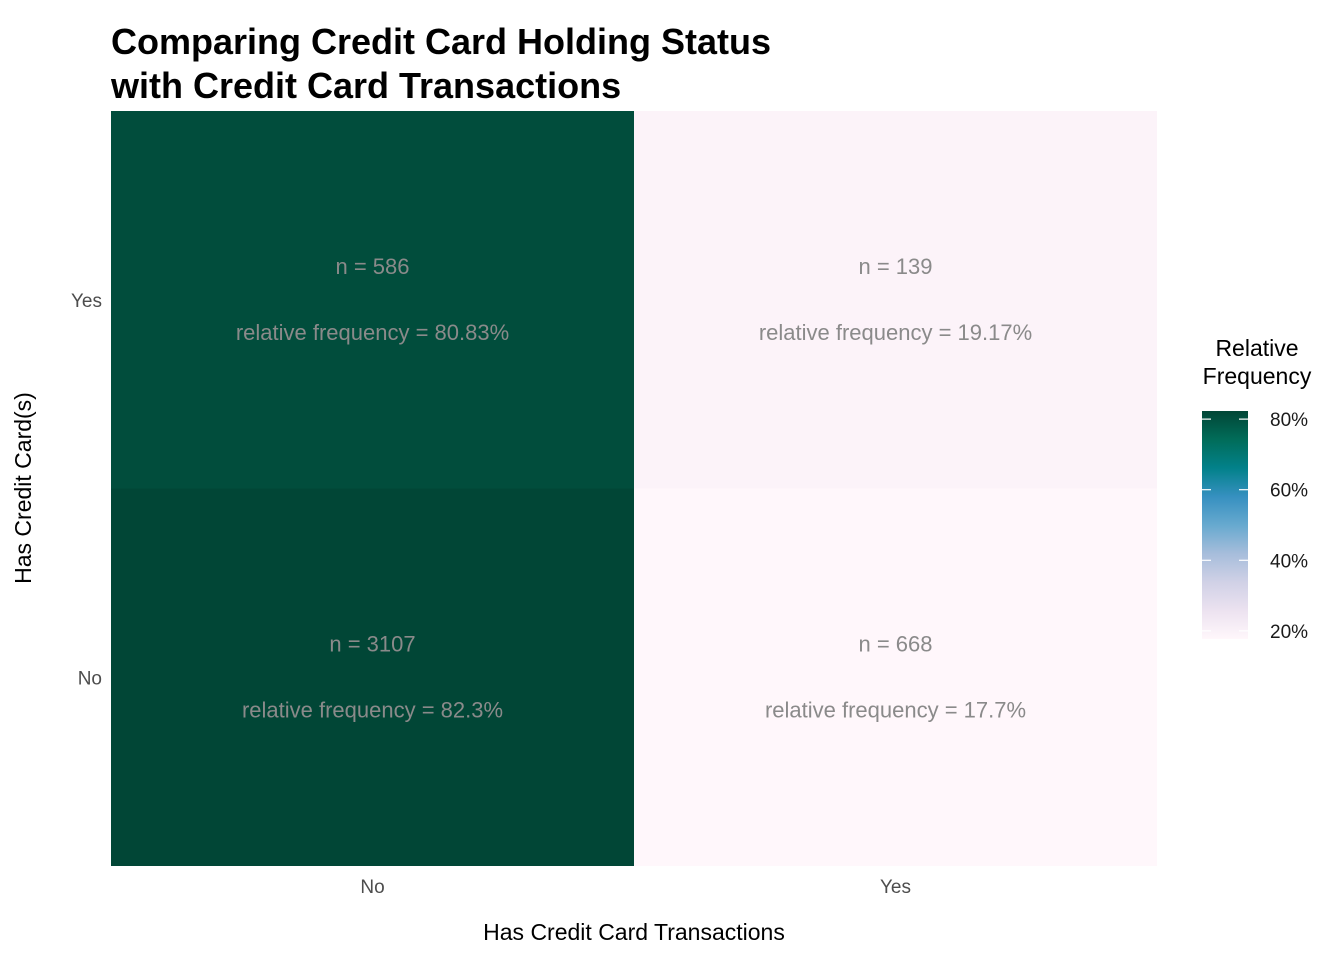 The width and height of the screenshot is (1344, 960). I want to click on x-tick-label: Yes, so click(895, 887).